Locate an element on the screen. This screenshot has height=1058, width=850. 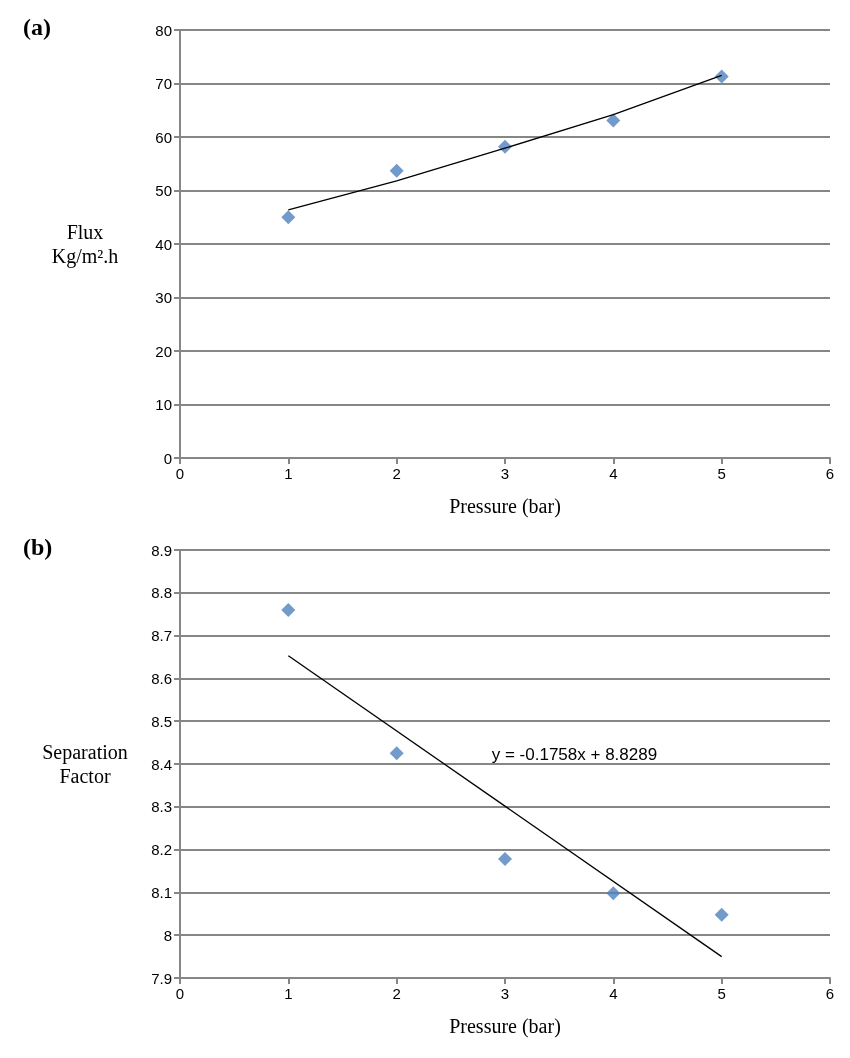
y-tick-label: 50 is located at coordinates (163, 190).